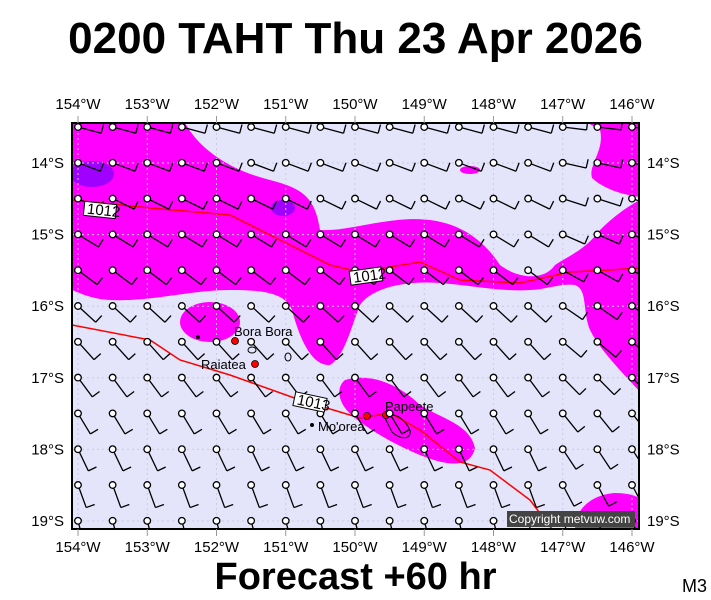 This screenshot has height=600, width=711. Describe the element at coordinates (47, 378) in the screenshot. I see `lat-label-left: 17°S` at that location.